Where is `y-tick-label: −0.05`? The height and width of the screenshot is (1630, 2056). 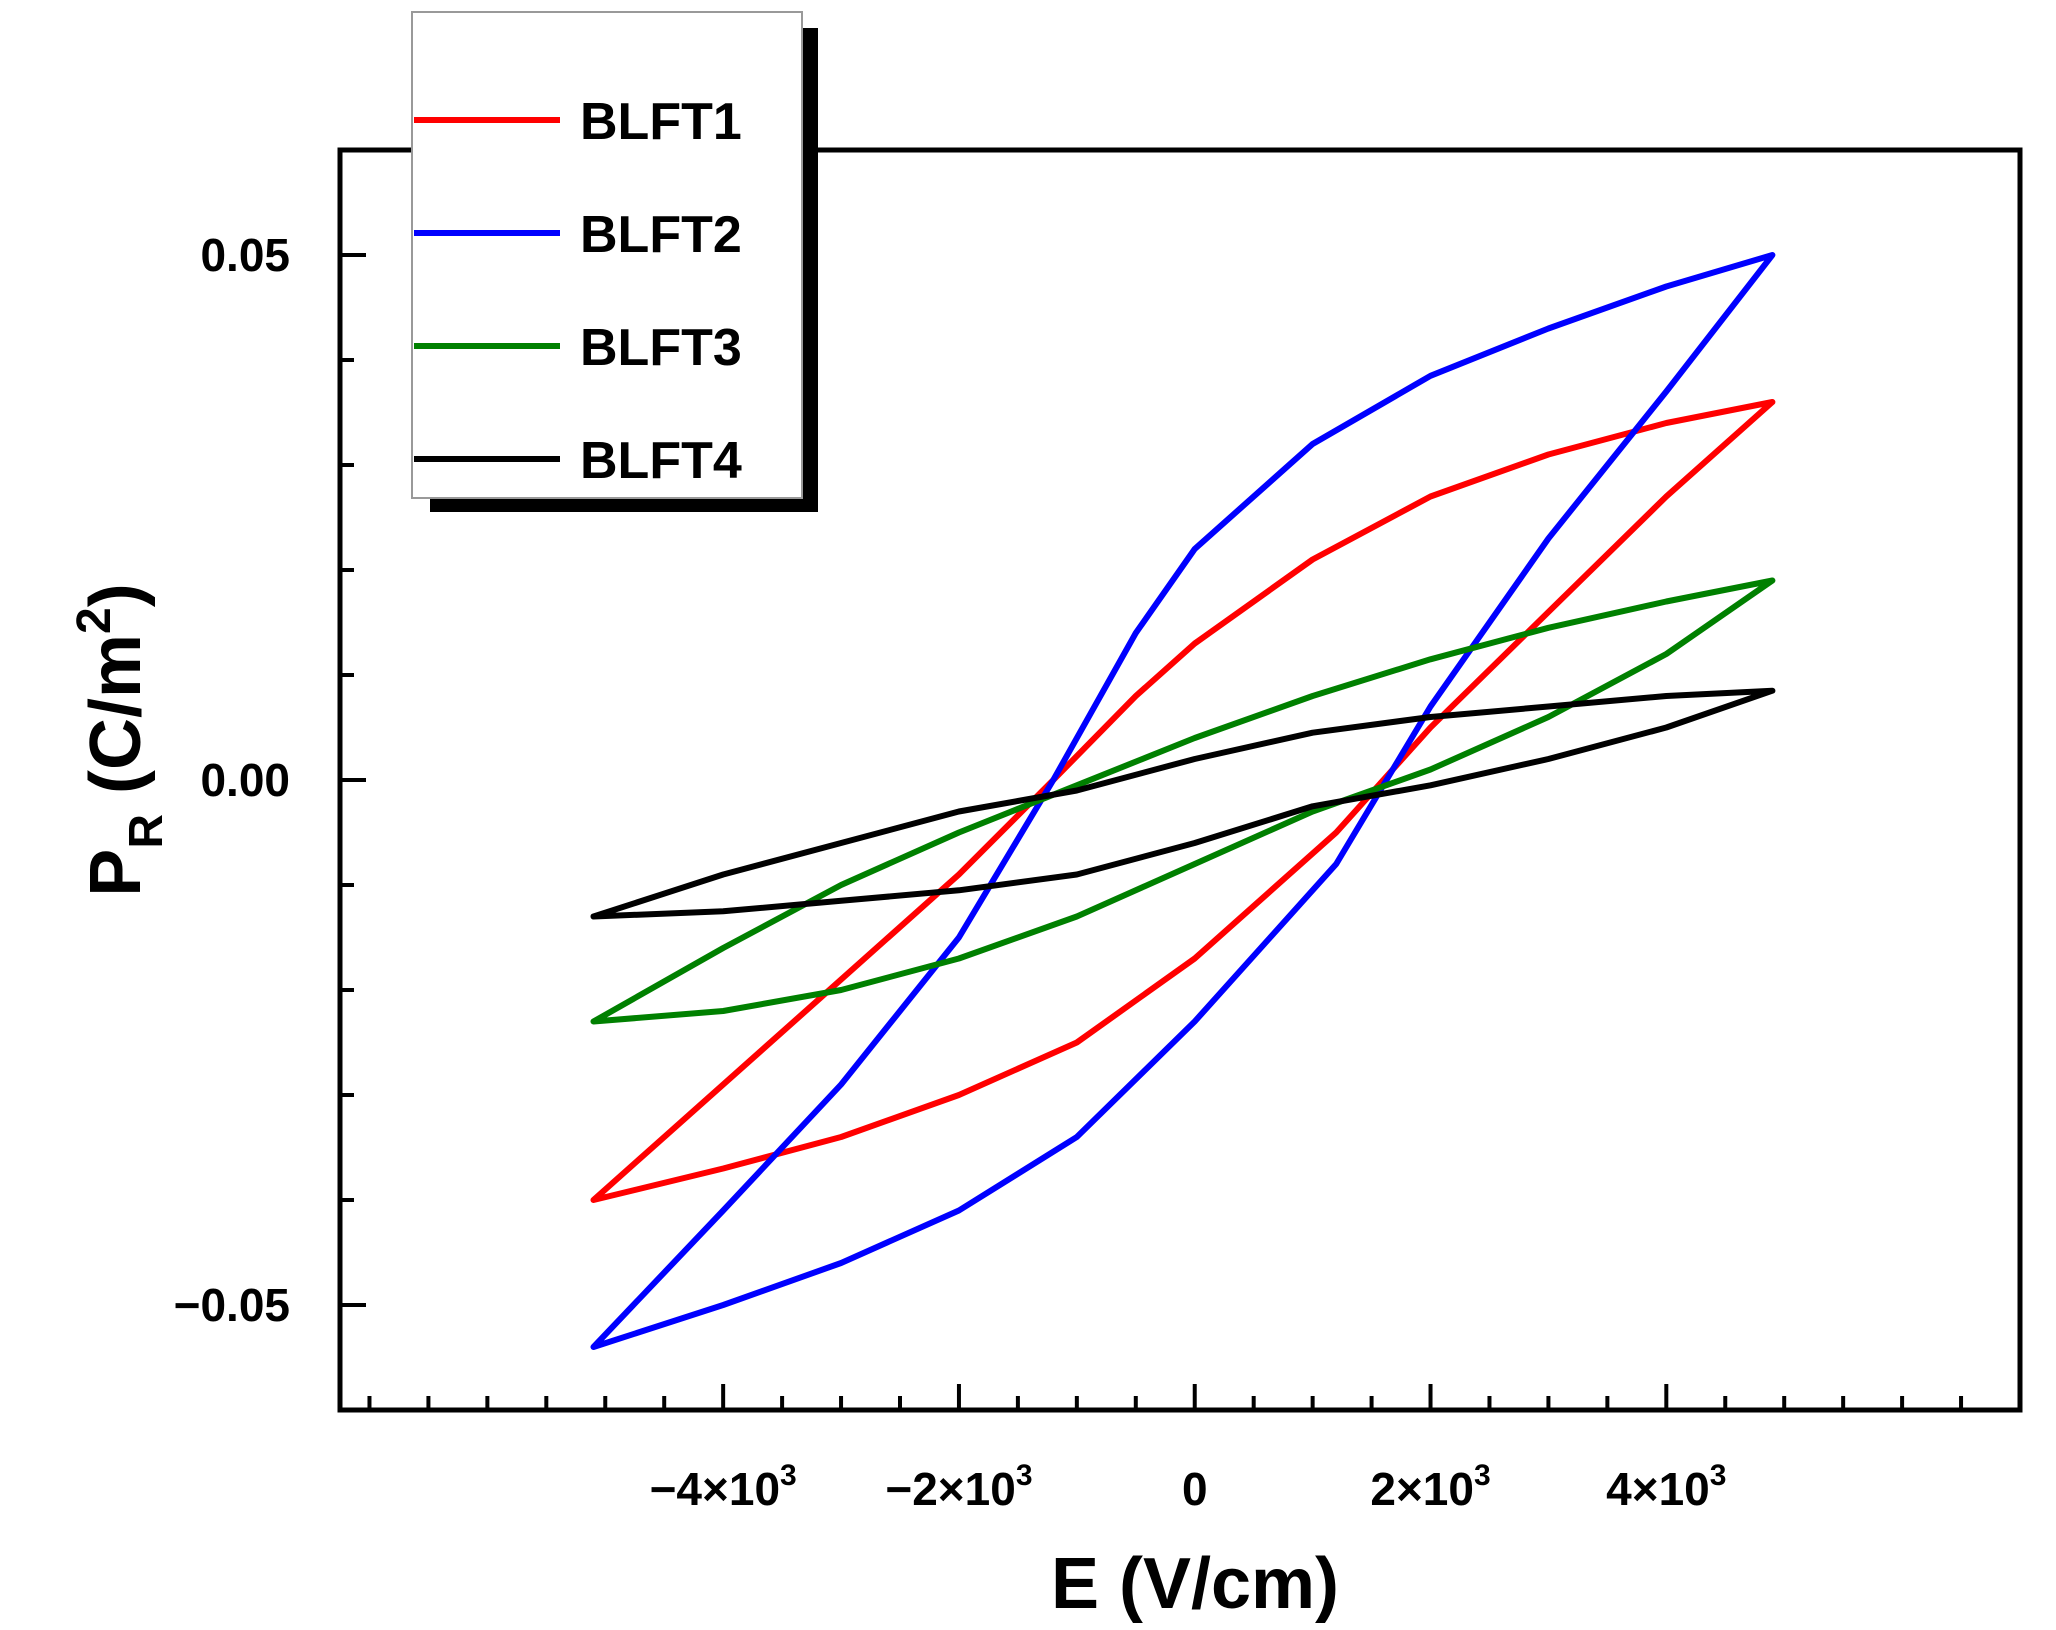 y-tick-label: −0.05 is located at coordinates (232, 1305).